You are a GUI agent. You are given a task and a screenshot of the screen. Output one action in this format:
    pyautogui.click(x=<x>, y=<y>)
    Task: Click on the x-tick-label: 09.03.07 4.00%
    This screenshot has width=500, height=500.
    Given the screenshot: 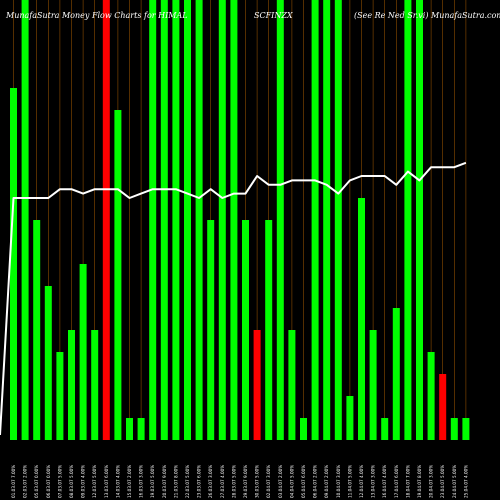 What is the action you would take?
    pyautogui.click(x=83, y=481)
    